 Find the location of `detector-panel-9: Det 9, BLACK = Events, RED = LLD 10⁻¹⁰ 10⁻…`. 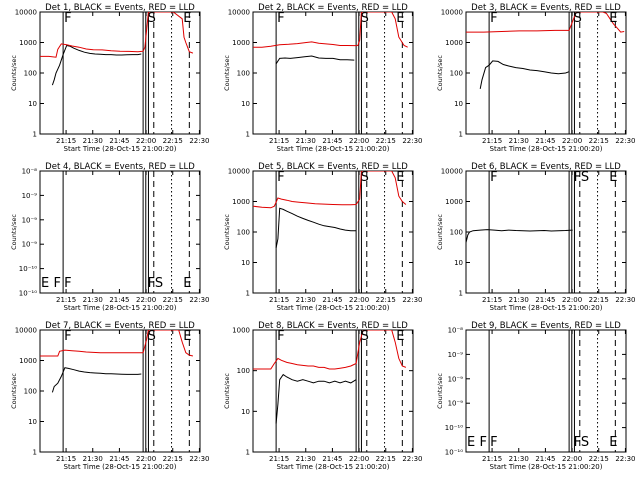

detector-panel-9: Det 9, BLACK = Events, RED = LLD 10⁻¹⁰ 10⁻… is located at coordinates (536, 396).